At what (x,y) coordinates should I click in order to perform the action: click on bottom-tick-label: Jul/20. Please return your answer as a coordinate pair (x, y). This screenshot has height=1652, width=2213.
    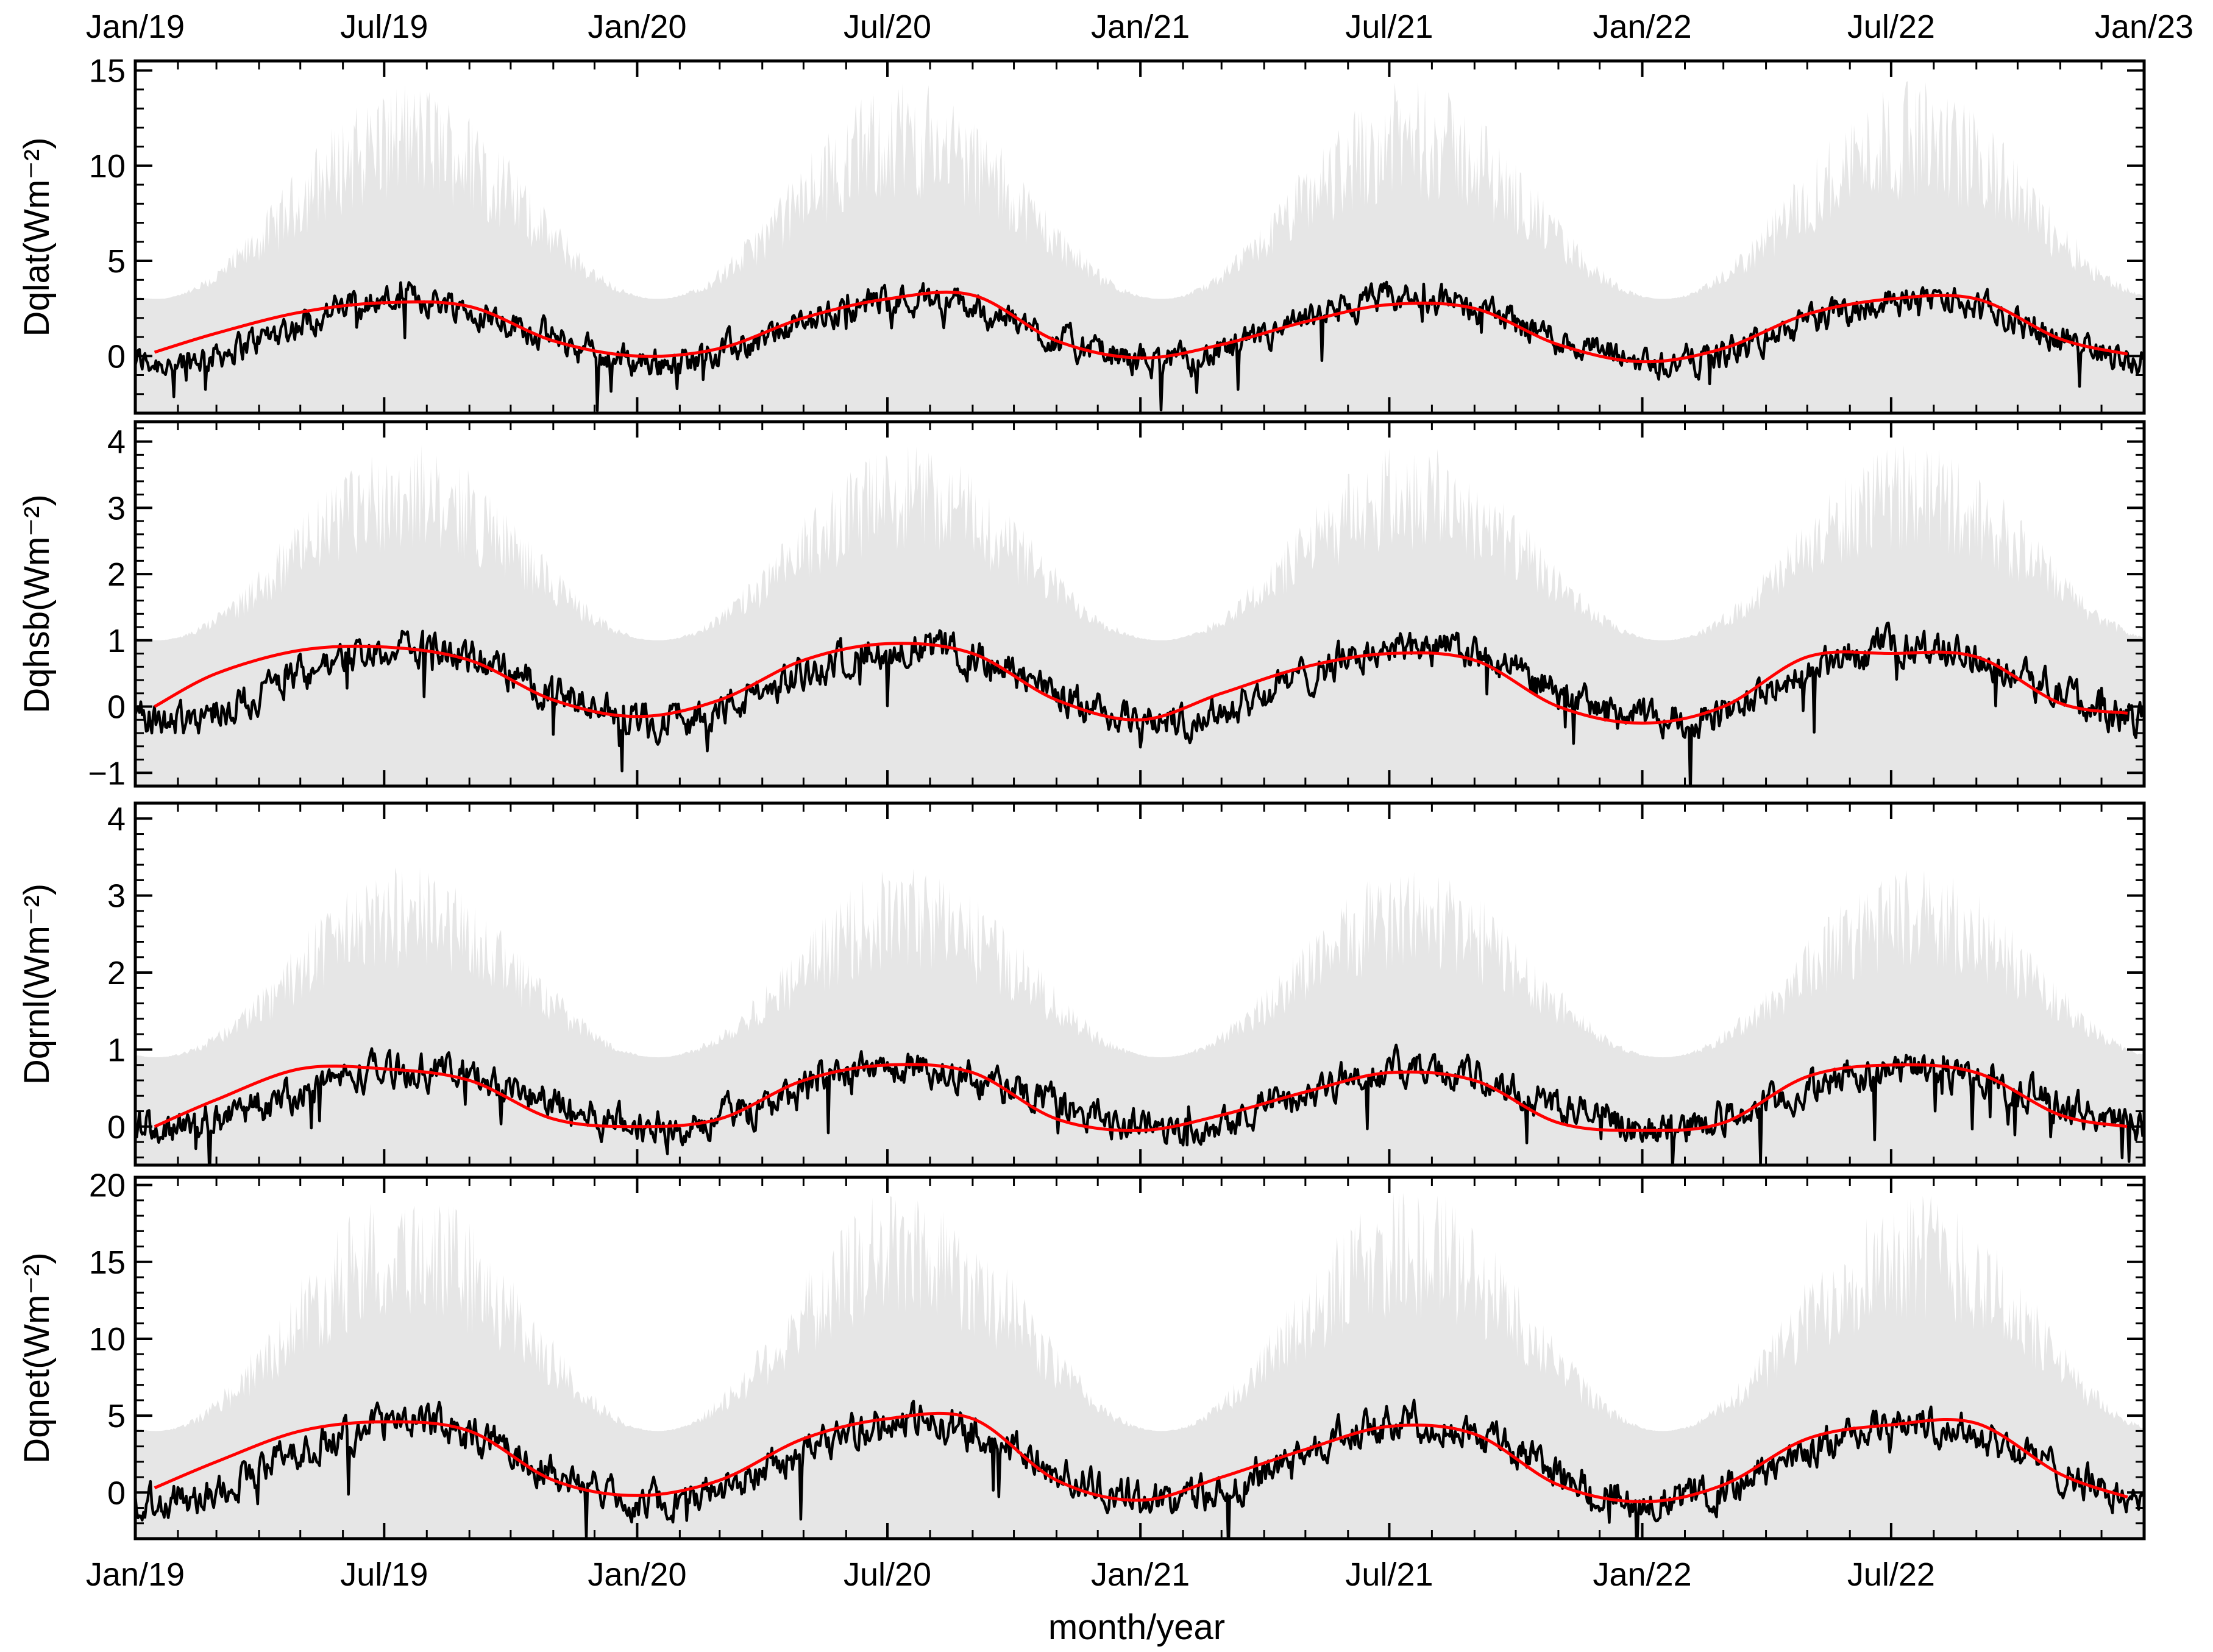
    Looking at the image, I should click on (887, 1574).